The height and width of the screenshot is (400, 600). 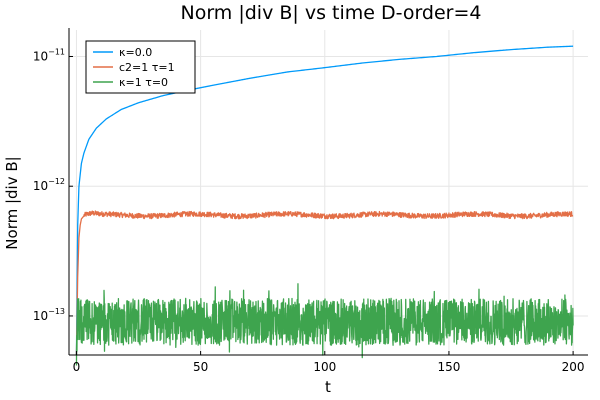 I want to click on y-tick-label: 10−12, so click(x=49, y=185).